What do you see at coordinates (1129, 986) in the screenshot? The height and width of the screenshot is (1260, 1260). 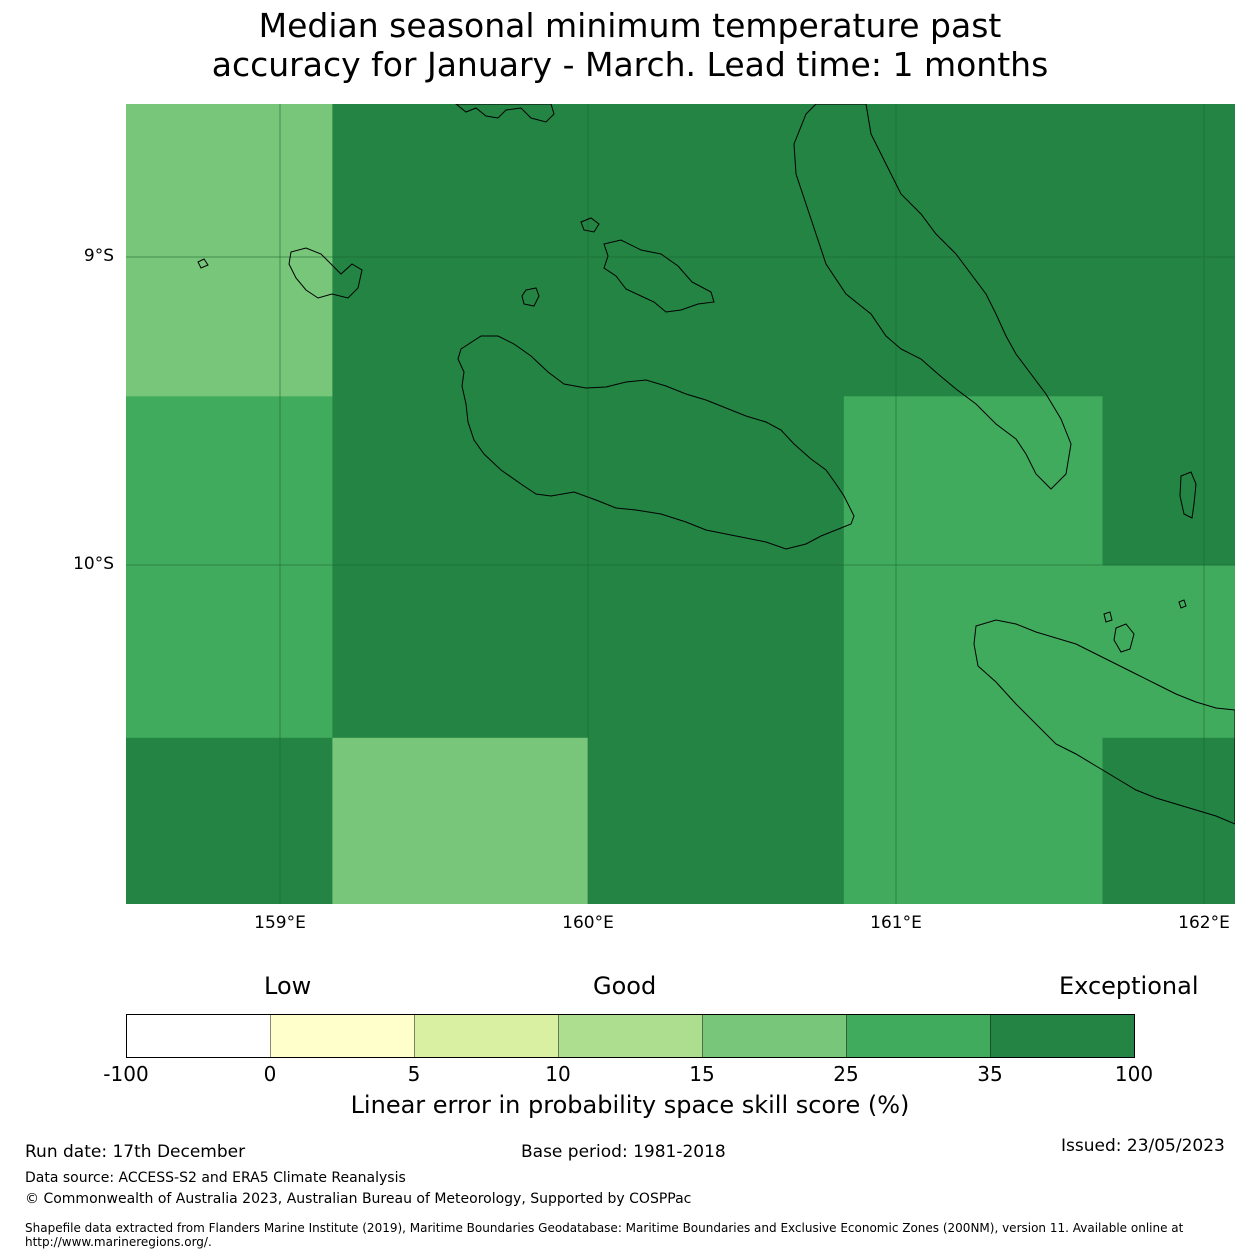 I see `legend-category-exceptional: Exceptional` at bounding box center [1129, 986].